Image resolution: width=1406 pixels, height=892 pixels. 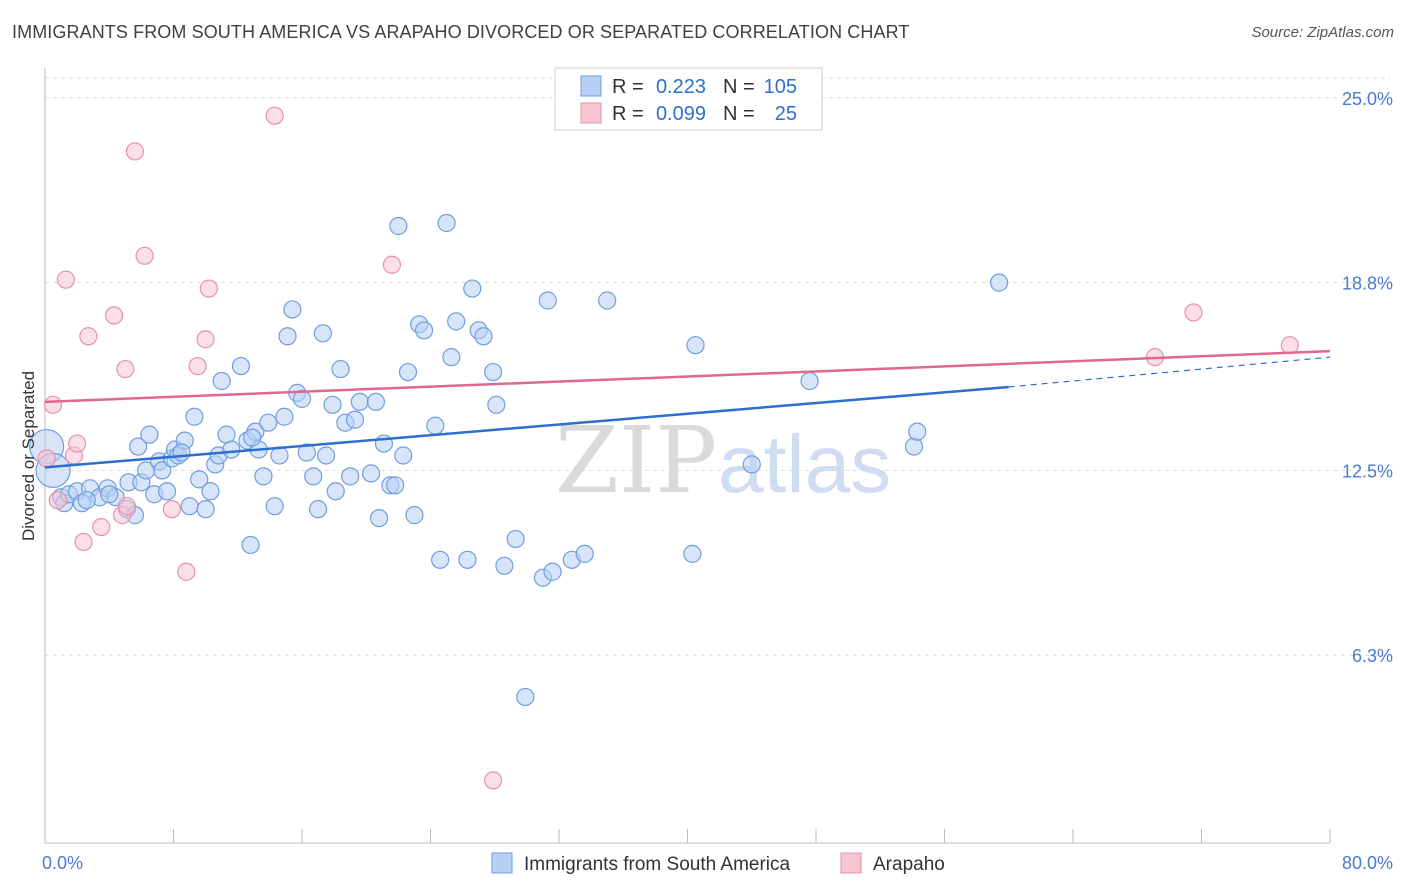 What do you see at coordinates (1367, 863) in the screenshot?
I see `x-tick-label-max: 80.0%` at bounding box center [1367, 863].